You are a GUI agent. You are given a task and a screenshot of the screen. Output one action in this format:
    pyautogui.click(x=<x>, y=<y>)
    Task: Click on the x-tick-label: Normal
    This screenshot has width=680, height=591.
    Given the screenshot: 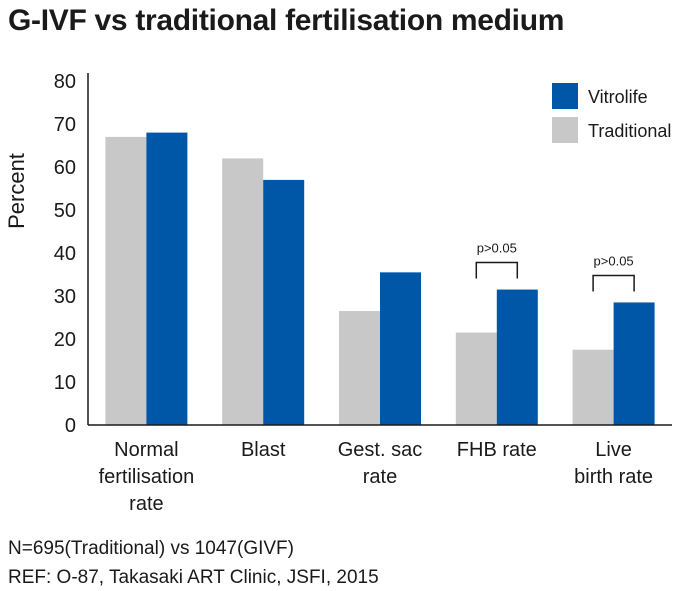 What is the action you would take?
    pyautogui.click(x=146, y=450)
    